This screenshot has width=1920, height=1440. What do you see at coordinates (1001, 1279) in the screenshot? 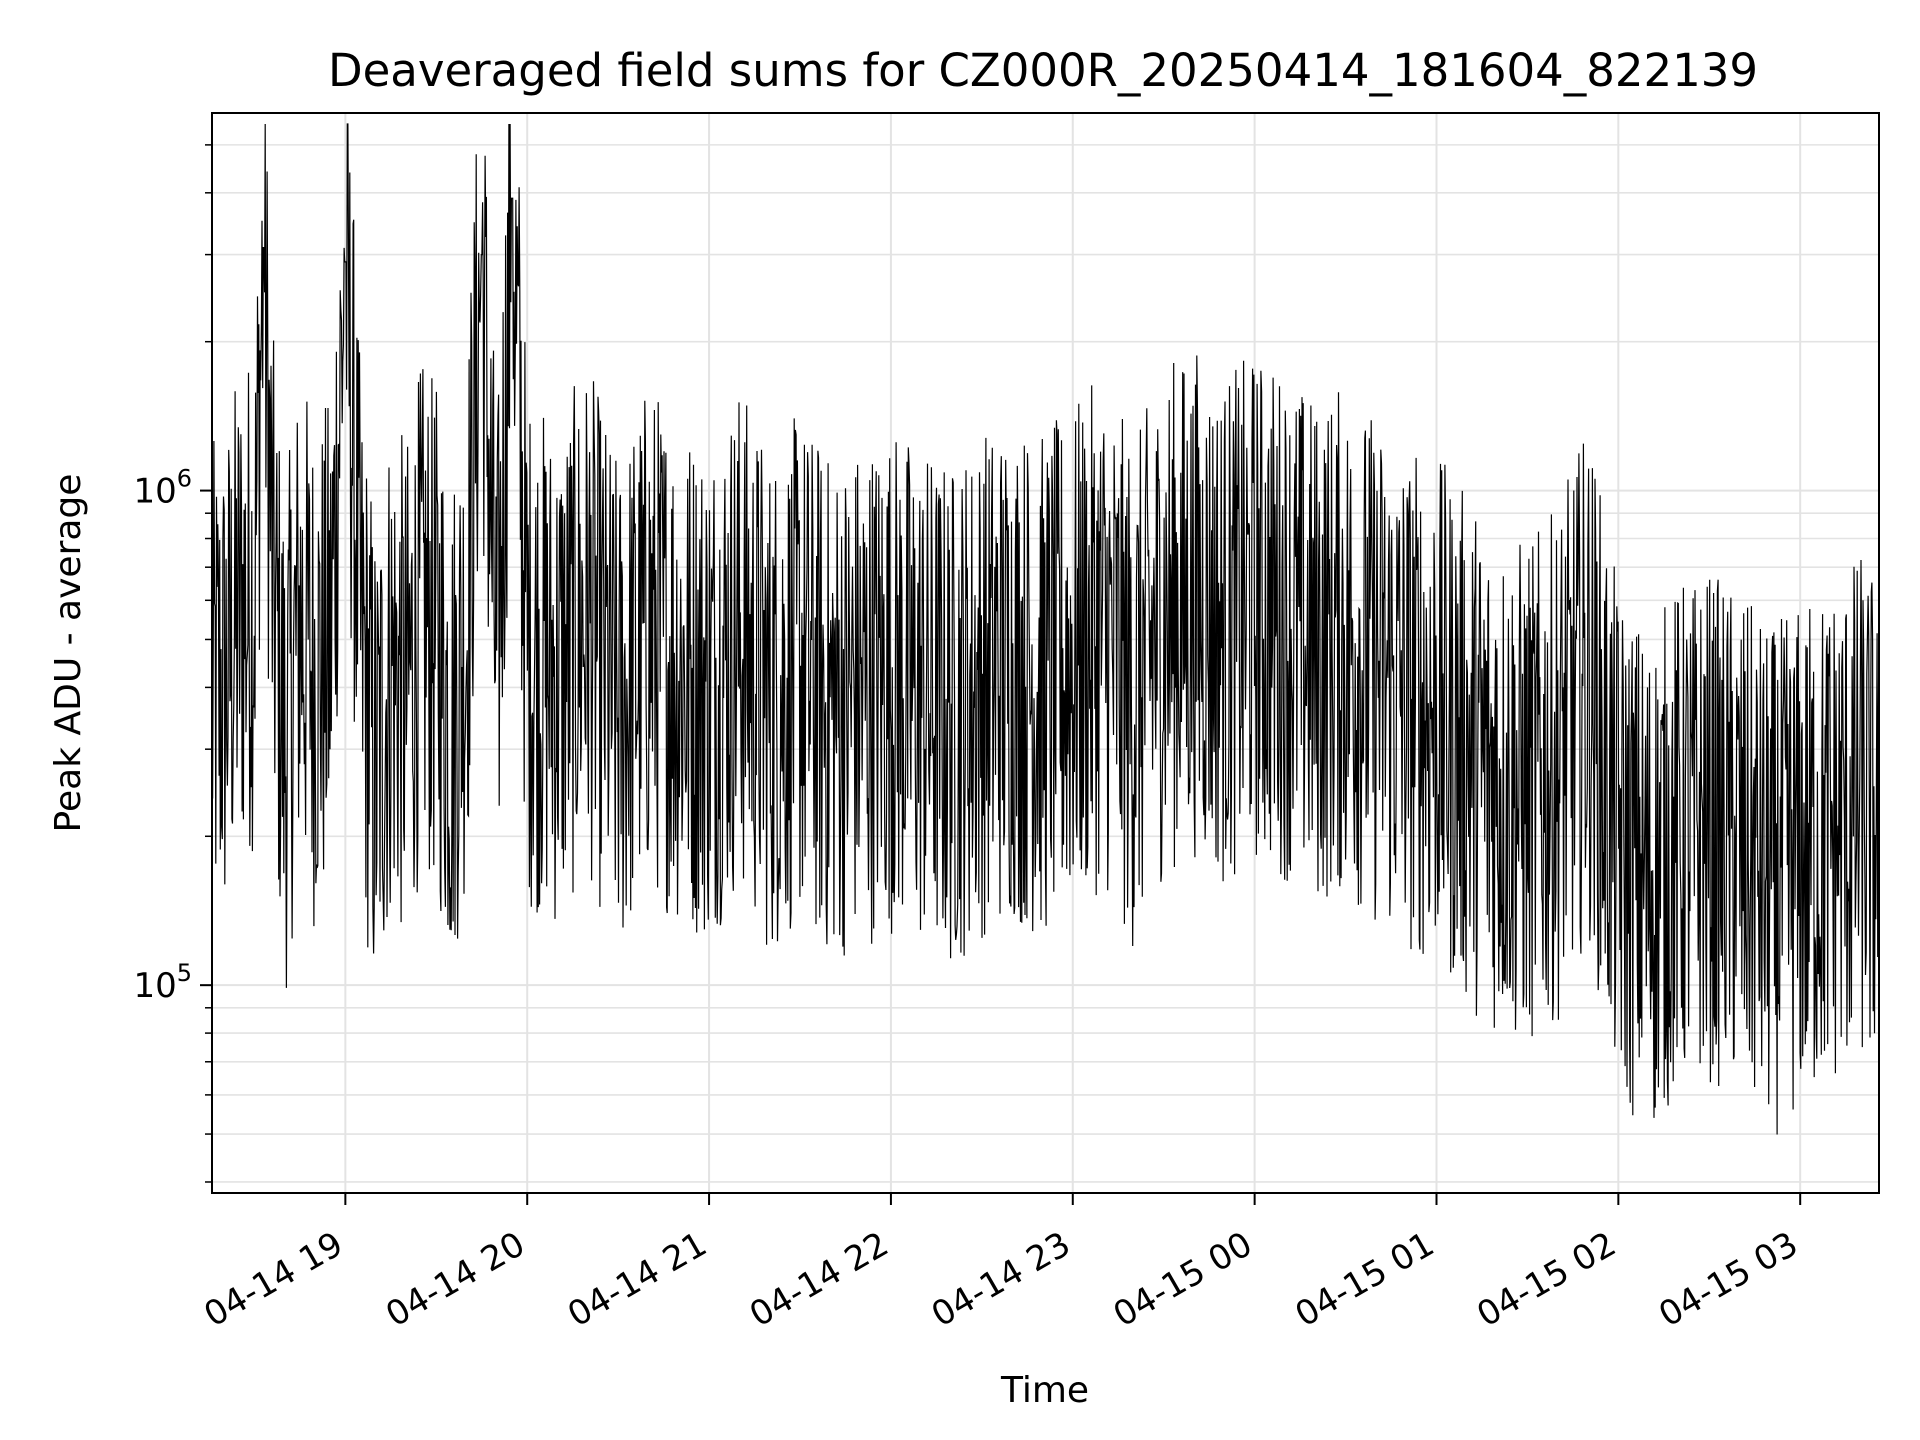
I see `x-tick-label: 04-14 23` at bounding box center [1001, 1279].